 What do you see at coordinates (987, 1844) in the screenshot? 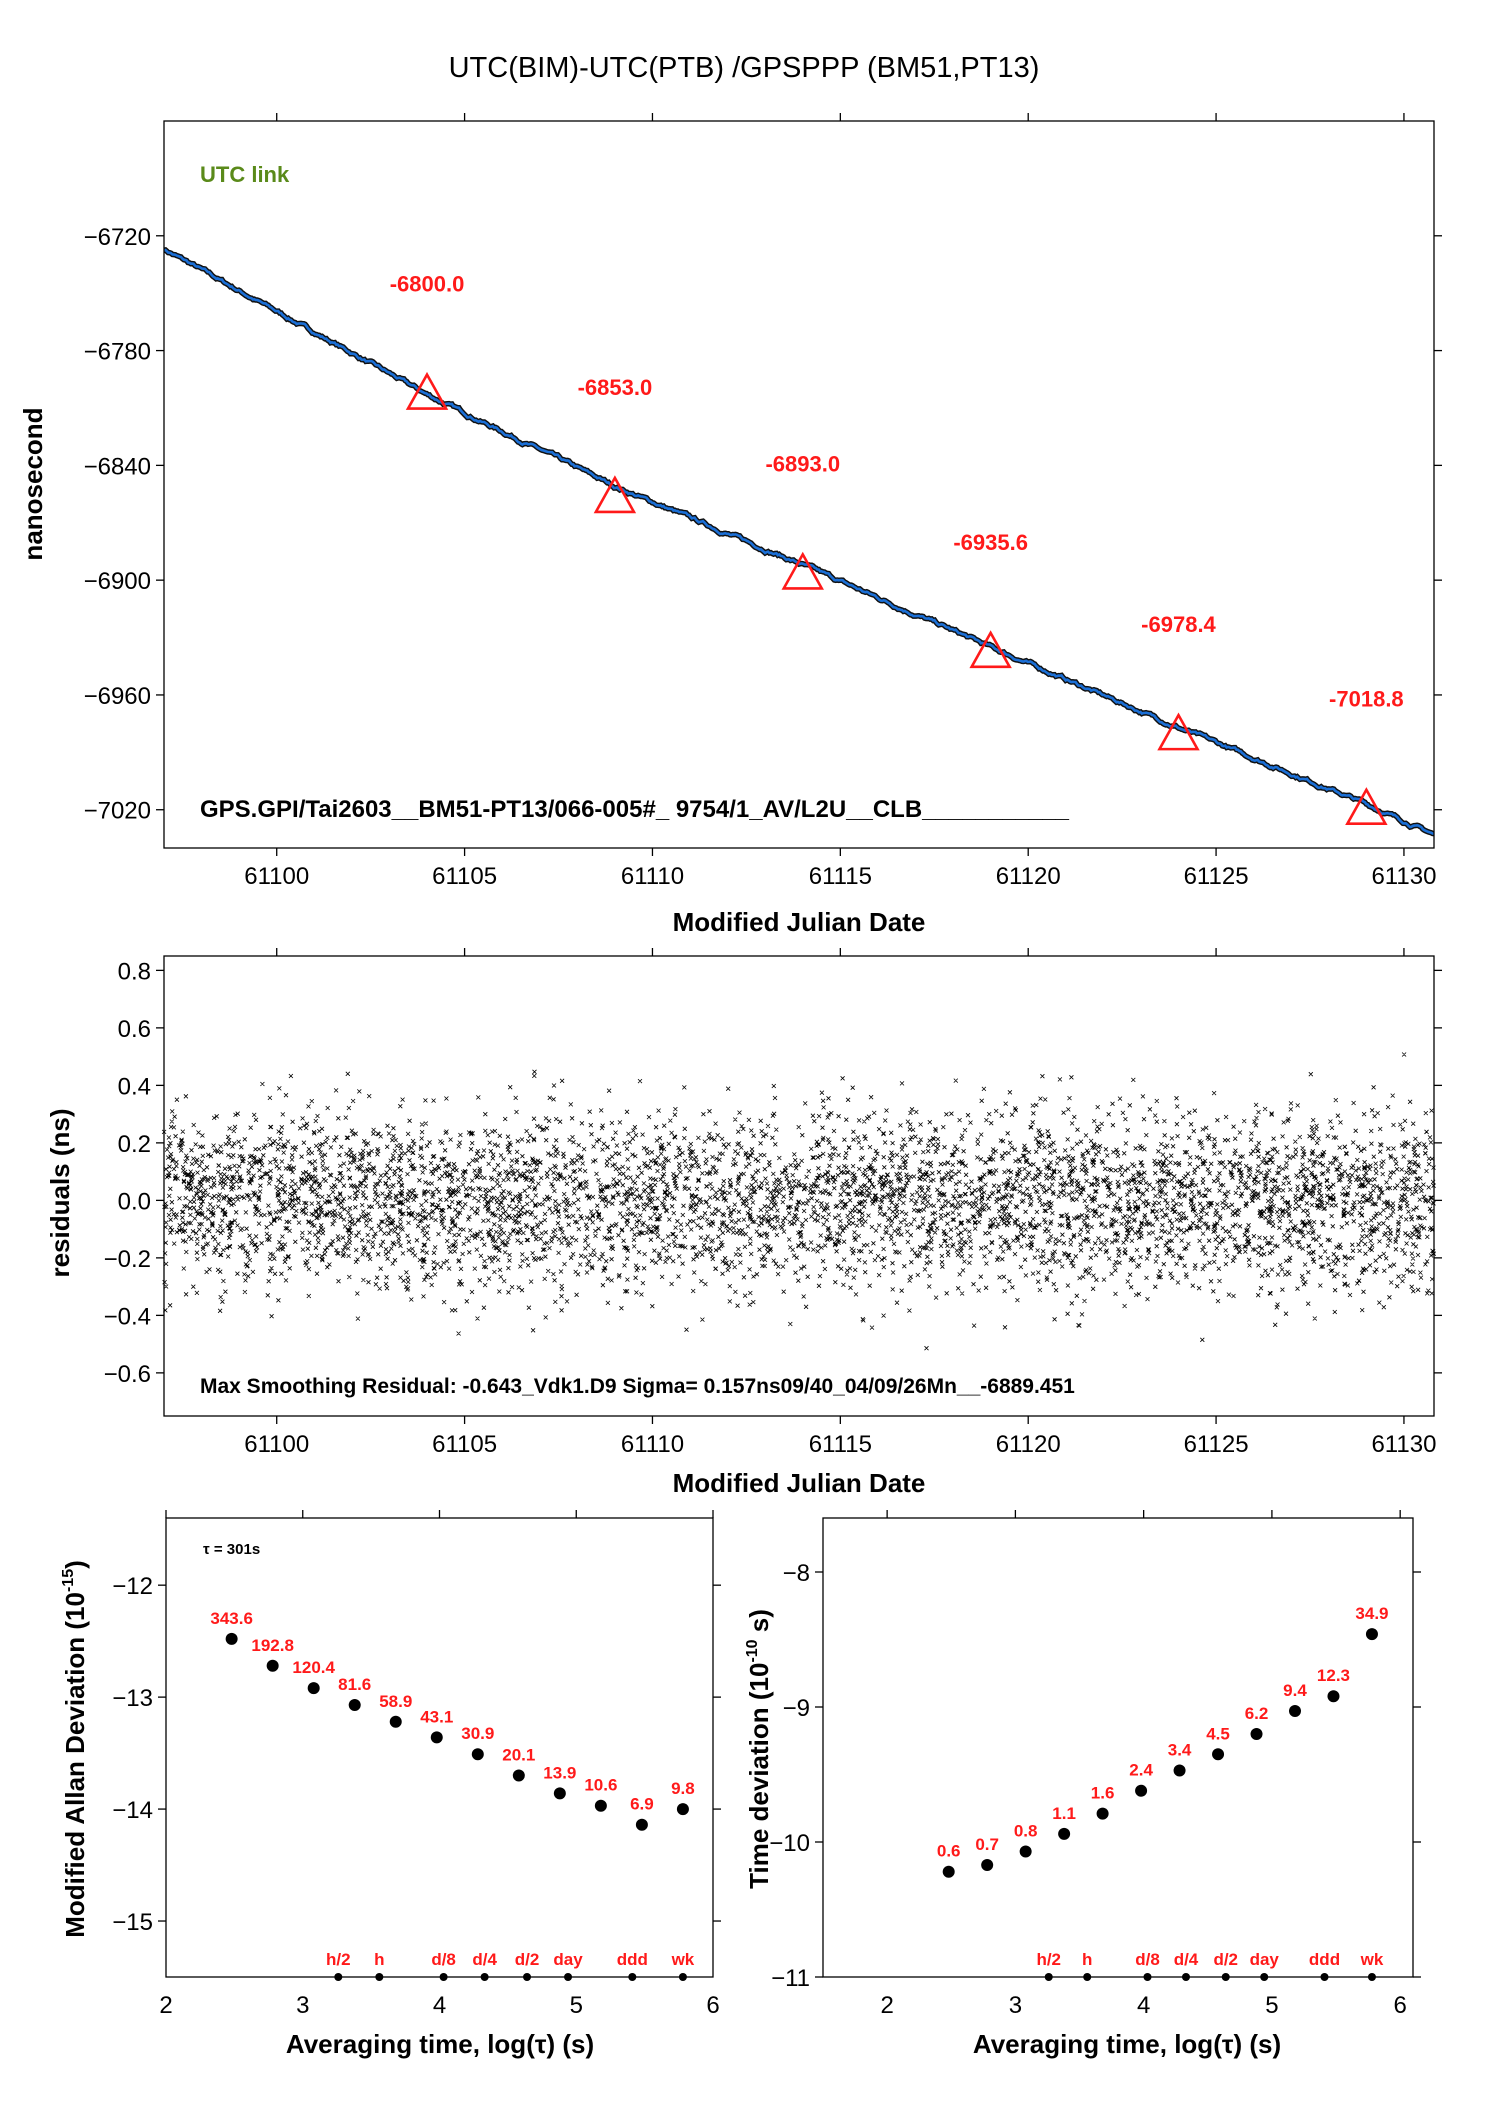
I see `point-value-label: 0.7` at bounding box center [987, 1844].